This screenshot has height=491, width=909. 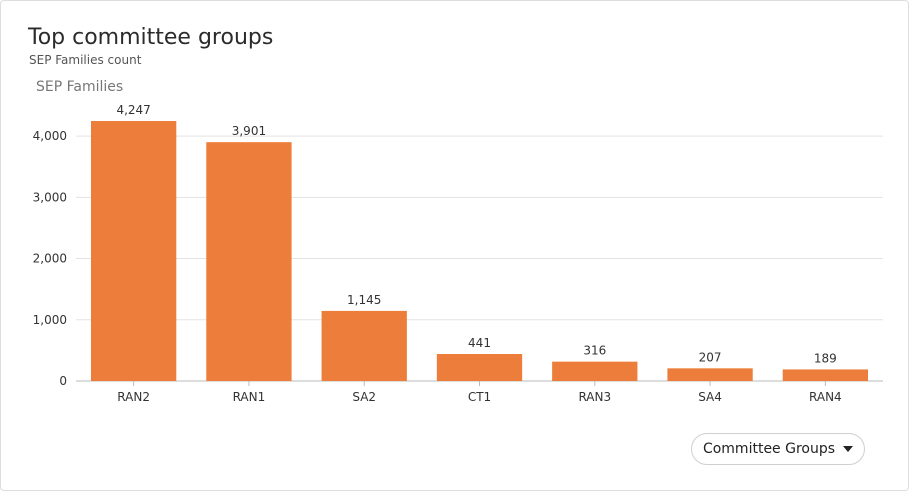 I want to click on y-axis-label: SEP Families, so click(x=79, y=87).